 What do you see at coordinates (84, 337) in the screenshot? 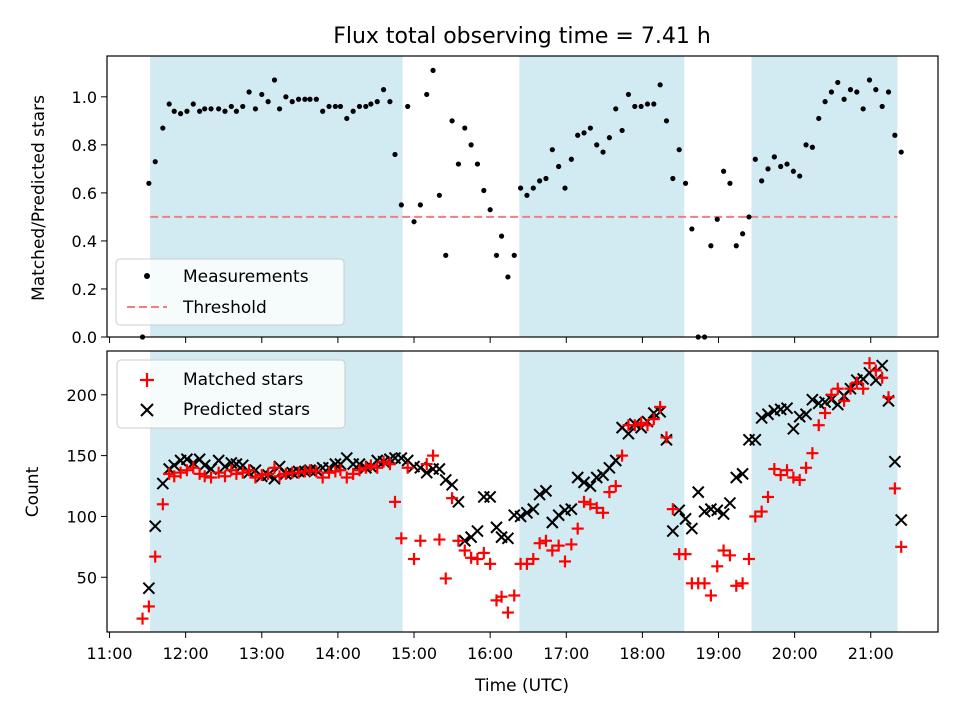
I see `top-ytick-label: 0.0` at bounding box center [84, 337].